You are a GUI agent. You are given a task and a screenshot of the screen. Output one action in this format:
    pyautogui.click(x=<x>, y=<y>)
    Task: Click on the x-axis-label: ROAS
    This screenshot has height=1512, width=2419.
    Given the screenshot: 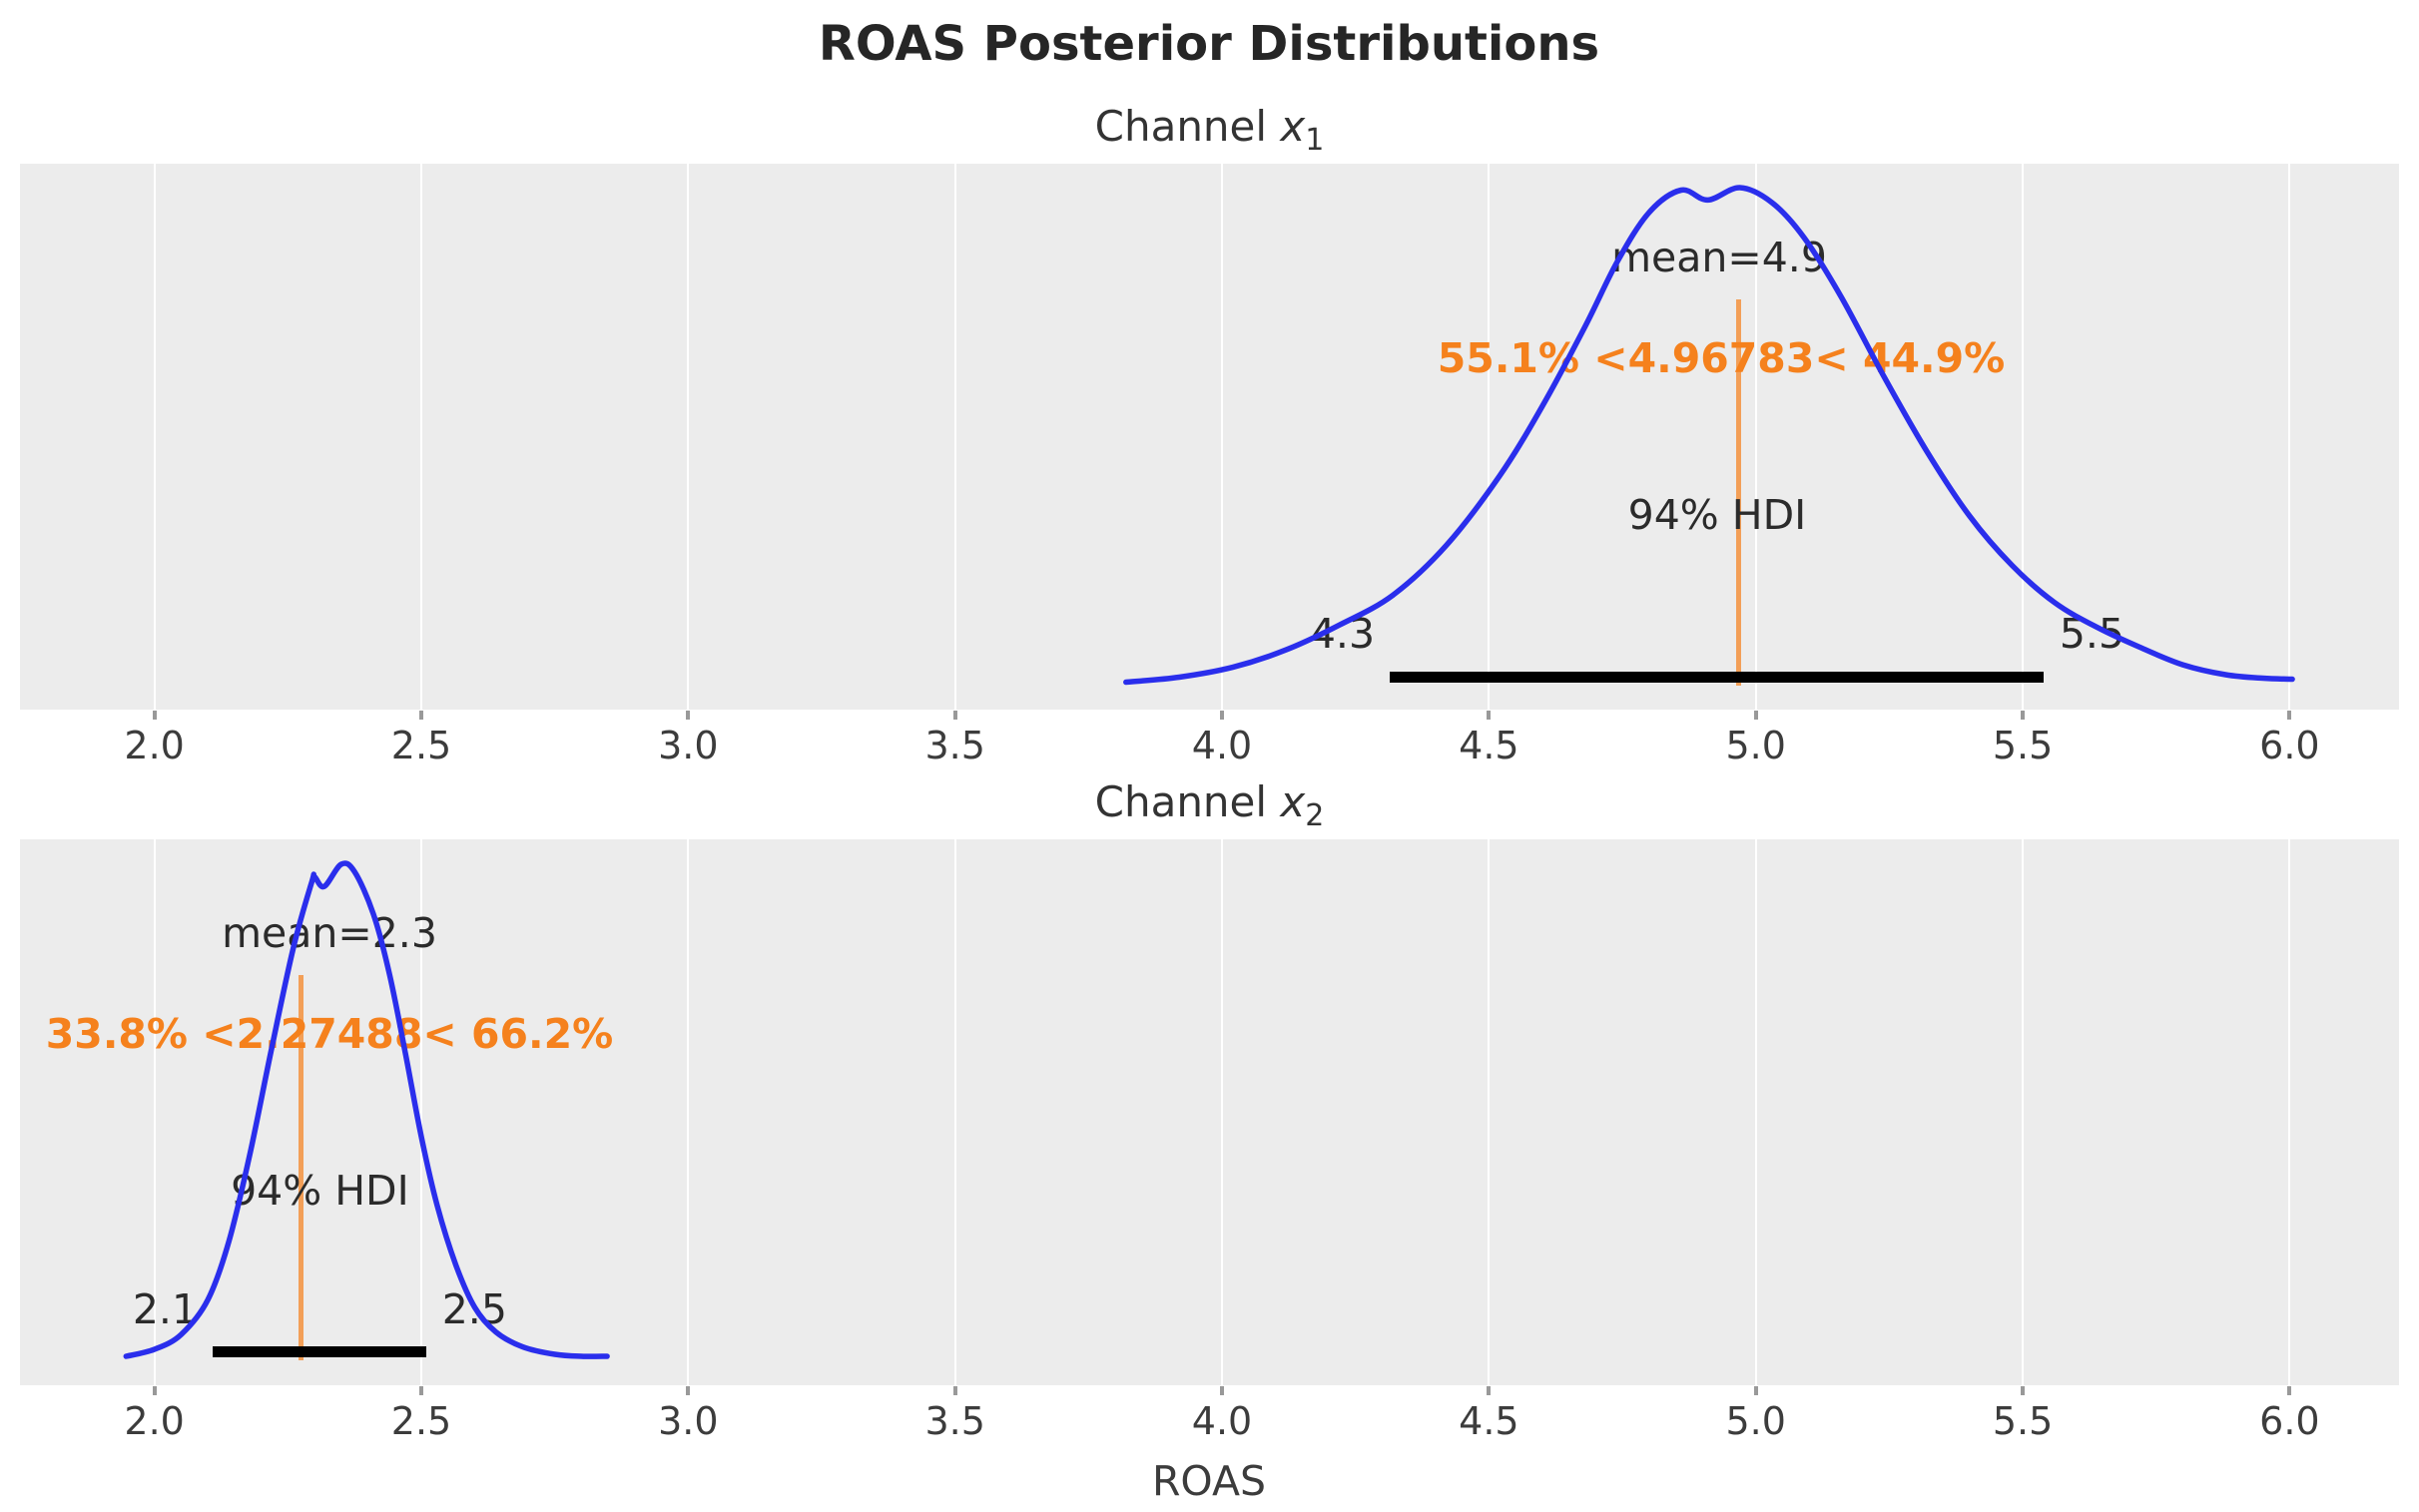 What is the action you would take?
    pyautogui.click(x=1209, y=1481)
    